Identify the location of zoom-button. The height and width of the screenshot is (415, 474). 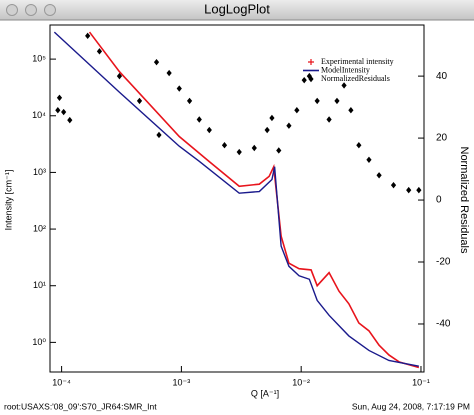
(50, 10).